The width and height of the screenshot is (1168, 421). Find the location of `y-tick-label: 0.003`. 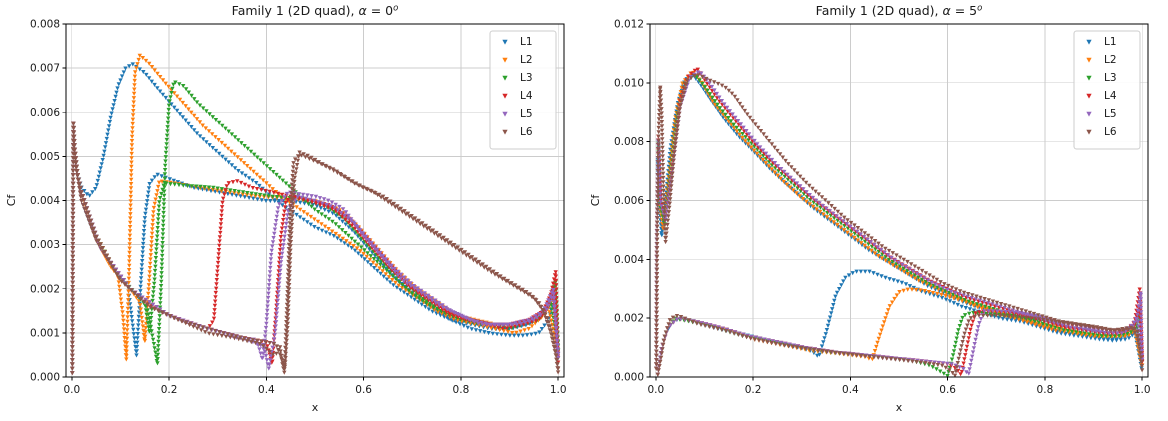

y-tick-label: 0.003 is located at coordinates (45, 245).